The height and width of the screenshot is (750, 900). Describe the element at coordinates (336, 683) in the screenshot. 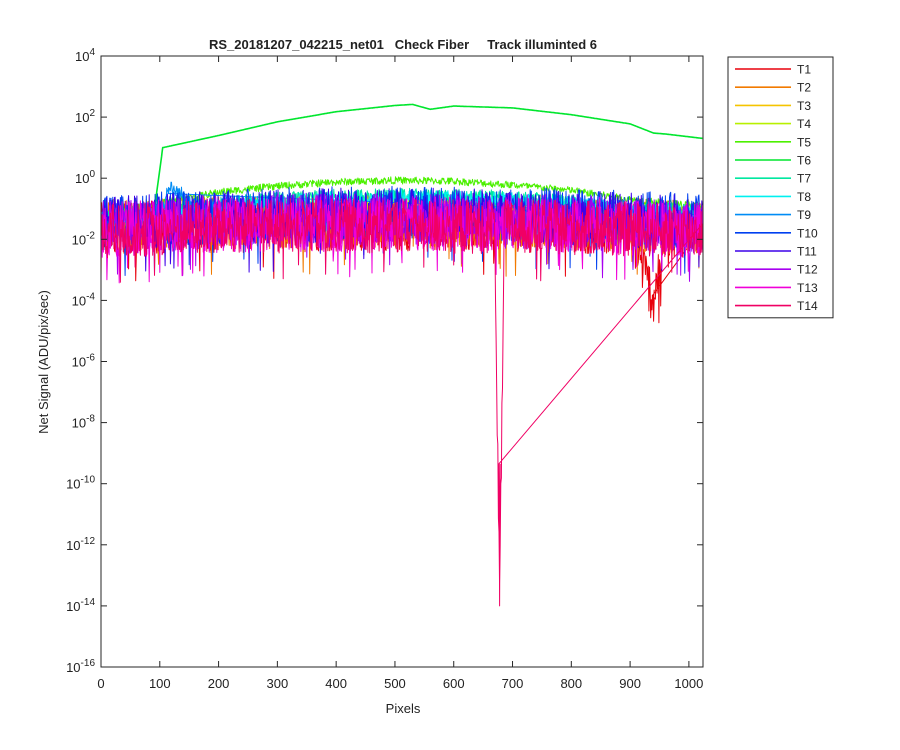

I see `x-tick-label: 400` at that location.